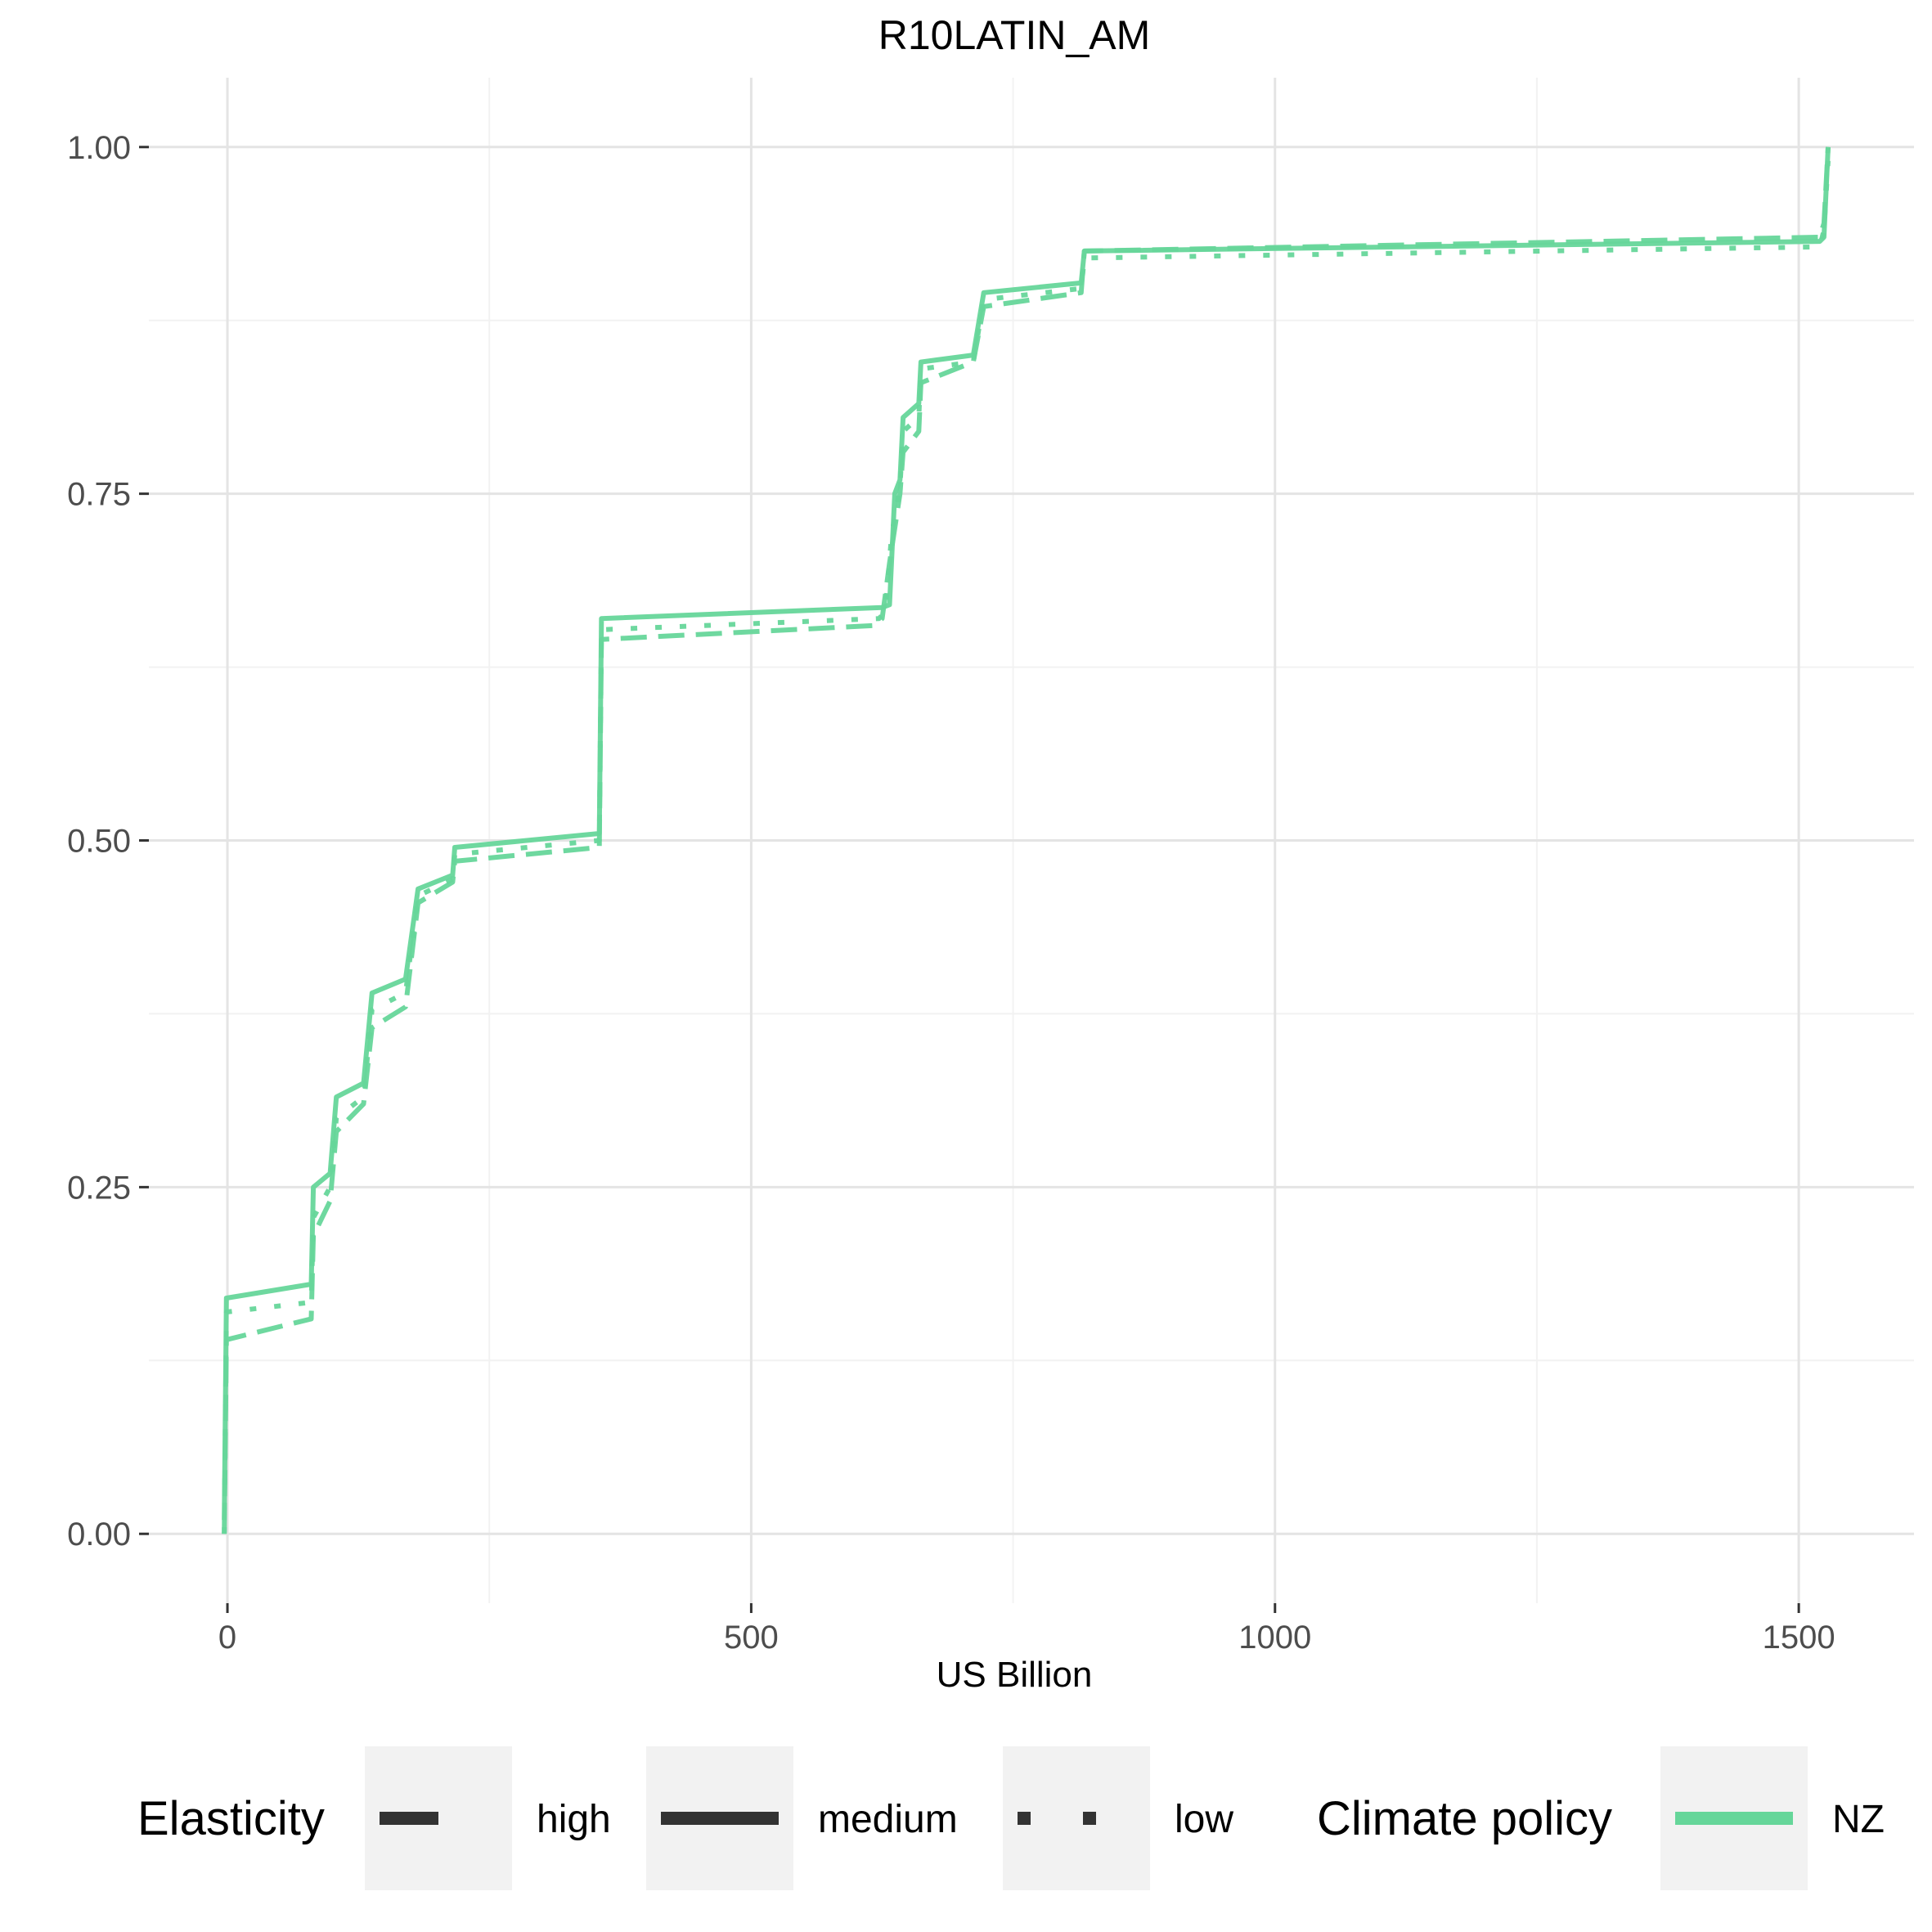 Image resolution: width=1932 pixels, height=1932 pixels. What do you see at coordinates (1026, 1630) in the screenshot?
I see `x-axis: 0 500 1000 1500` at bounding box center [1026, 1630].